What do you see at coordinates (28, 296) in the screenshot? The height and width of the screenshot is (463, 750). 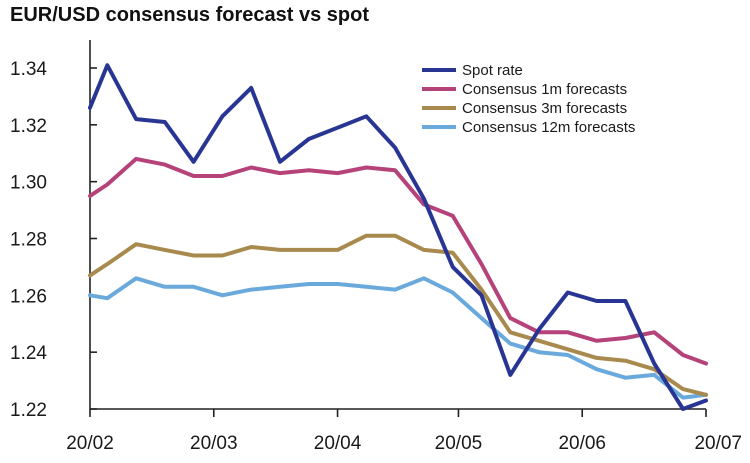 I see `y-tick-label: 1.26` at bounding box center [28, 296].